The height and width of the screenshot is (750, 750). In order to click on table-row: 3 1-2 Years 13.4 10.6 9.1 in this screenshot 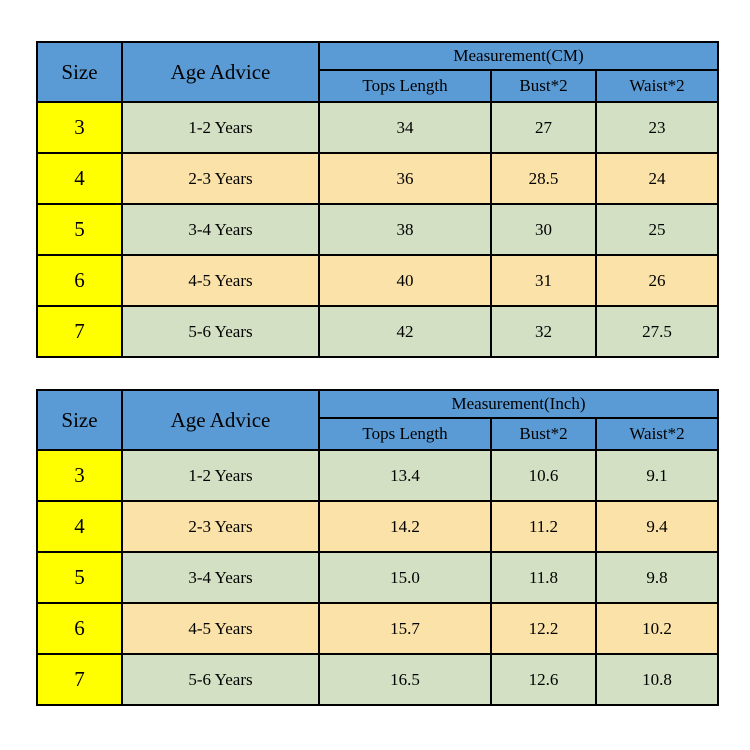, I will do `click(378, 475)`.